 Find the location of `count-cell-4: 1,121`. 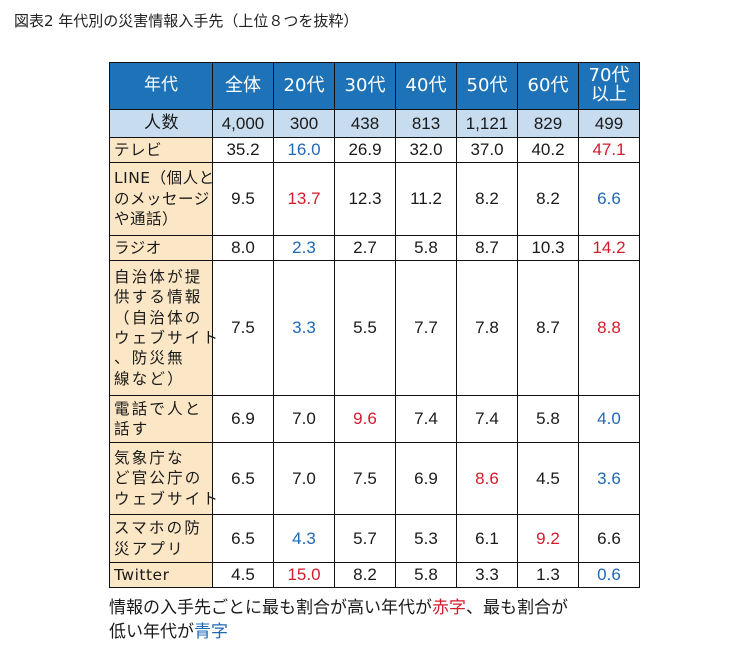

count-cell-4: 1,121 is located at coordinates (487, 123).